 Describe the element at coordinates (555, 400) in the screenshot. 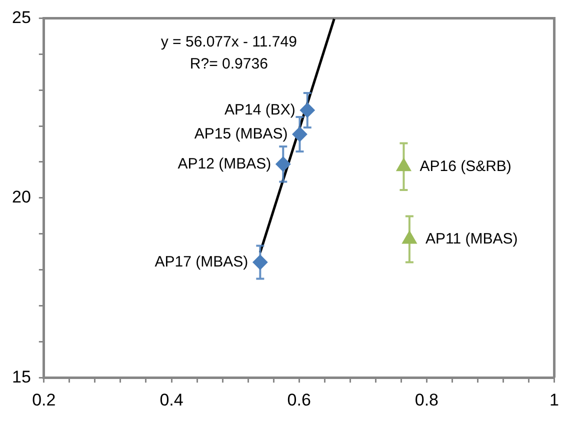

I see `x-tick-label: 1` at that location.